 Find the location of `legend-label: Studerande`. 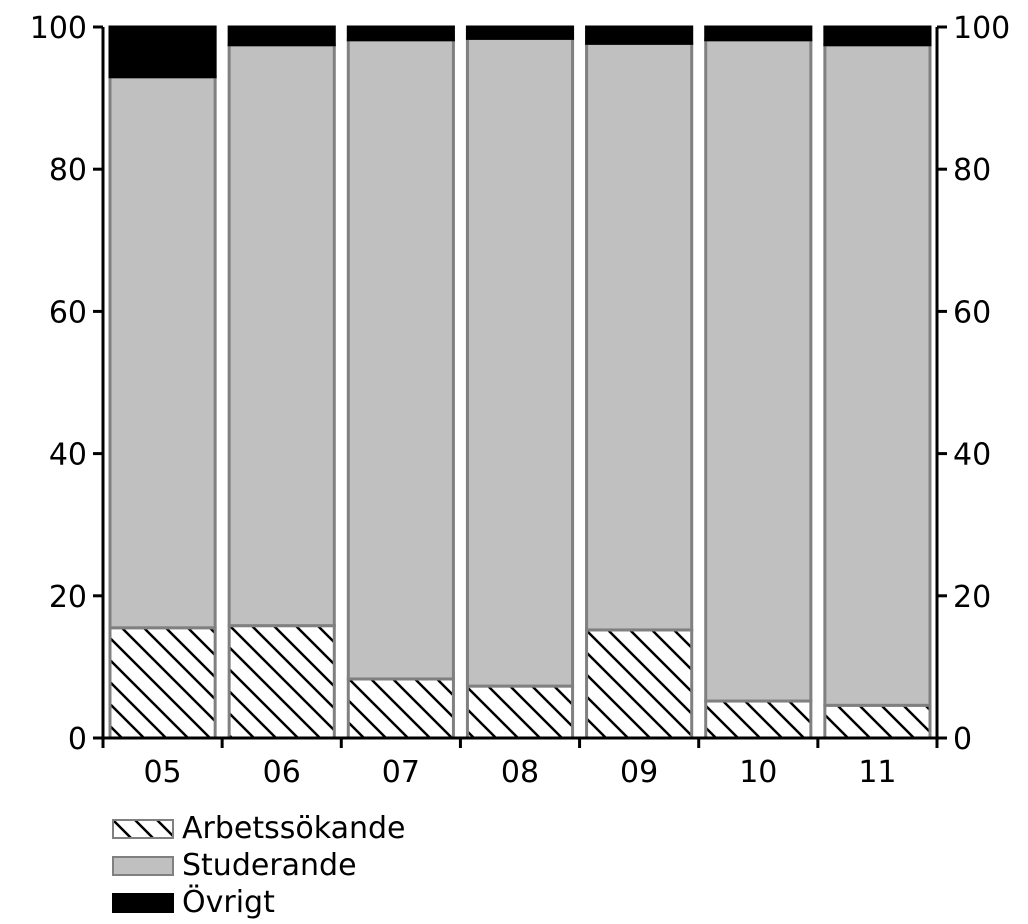

legend-label: Studerande is located at coordinates (269, 865).